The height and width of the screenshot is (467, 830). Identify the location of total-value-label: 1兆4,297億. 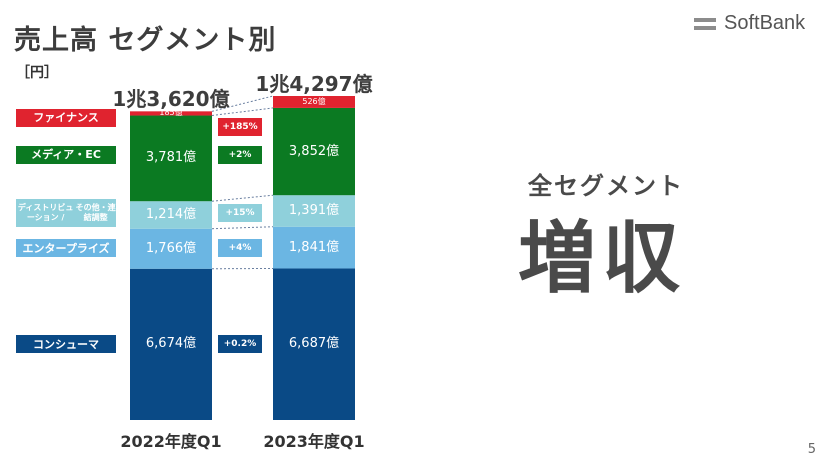
(314, 84).